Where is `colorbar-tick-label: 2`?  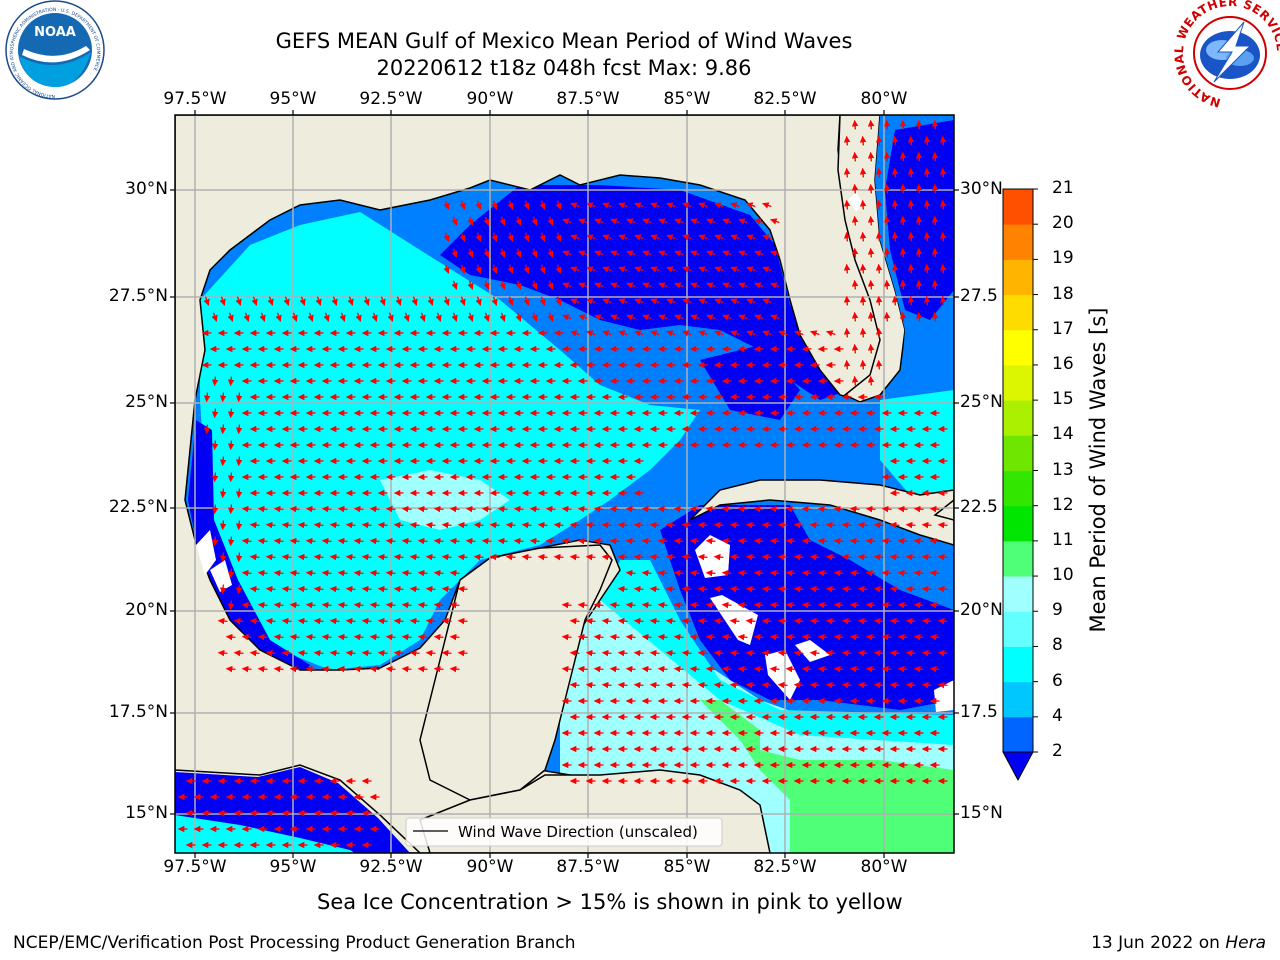
colorbar-tick-label: 2 is located at coordinates (1057, 751).